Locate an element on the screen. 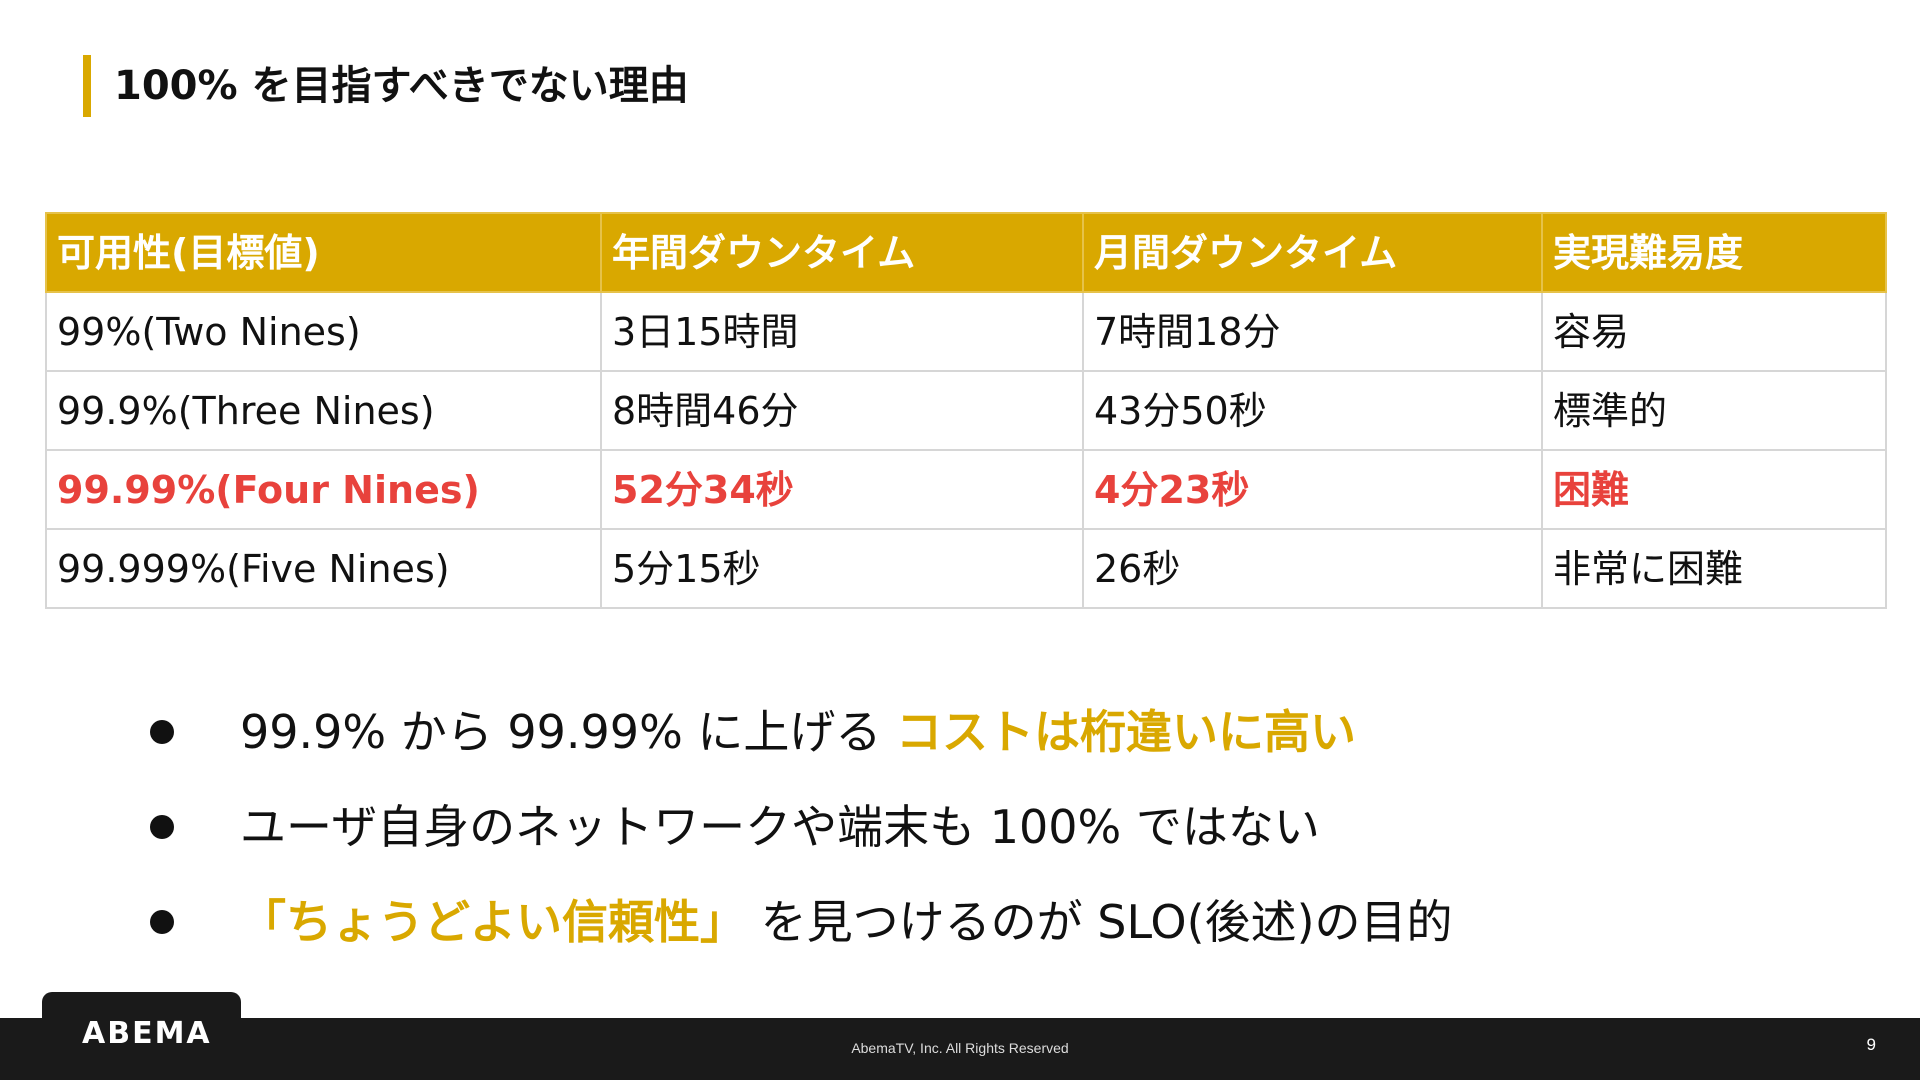 The width and height of the screenshot is (1920, 1080). cell-monthly-downtime: 4分23秒 is located at coordinates (1312, 489).